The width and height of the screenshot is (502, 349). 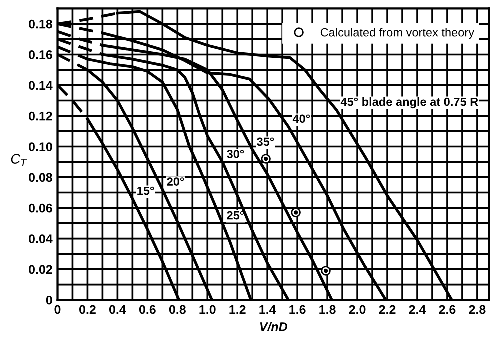 What do you see at coordinates (177, 309) in the screenshot?
I see `x-tick-label: 0.8` at bounding box center [177, 309].